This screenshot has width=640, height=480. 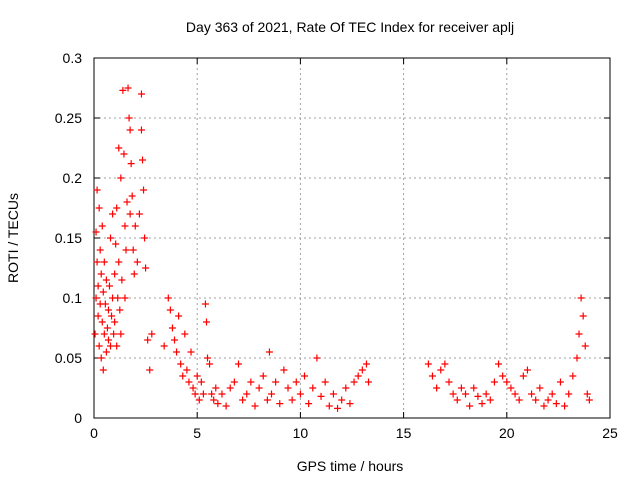 What do you see at coordinates (78, 418) in the screenshot?
I see `y-tick-label: 0` at bounding box center [78, 418].